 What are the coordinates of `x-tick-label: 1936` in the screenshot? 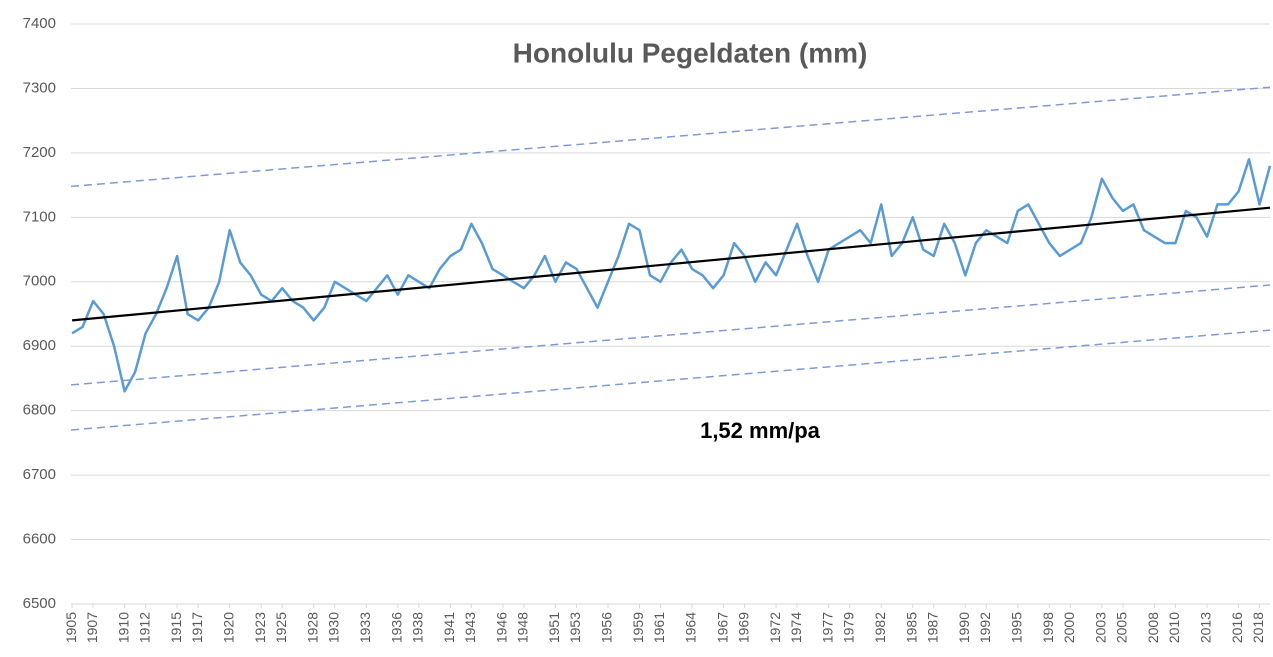 It's located at (397, 627).